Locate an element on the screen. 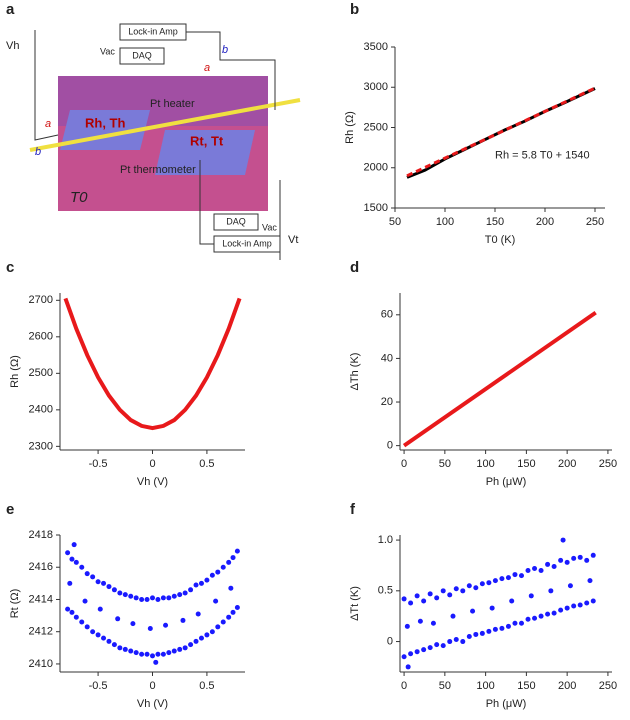  label: Pt heater is located at coordinates (172, 104).